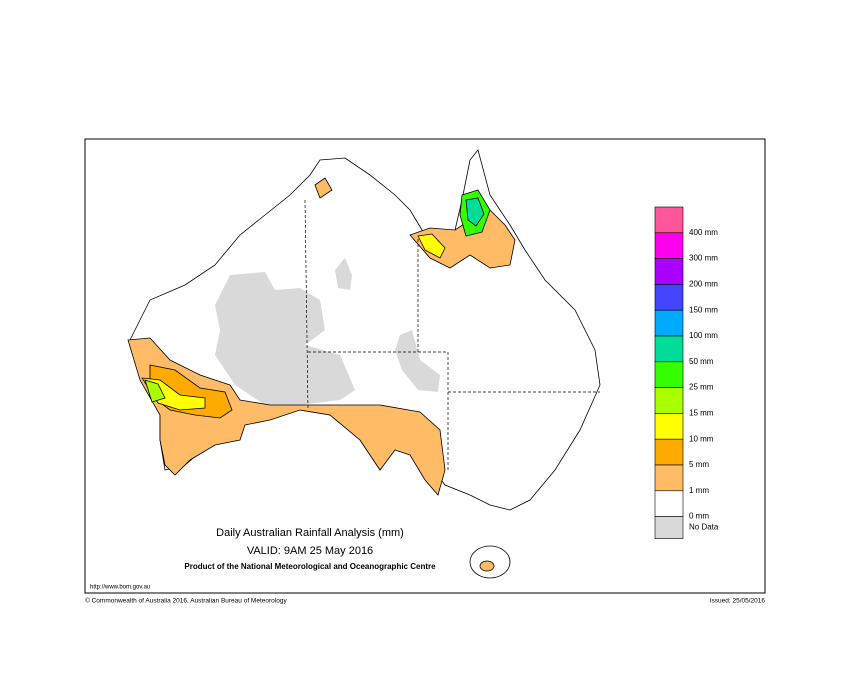  I want to click on rain-10mm, so click(431, 246).